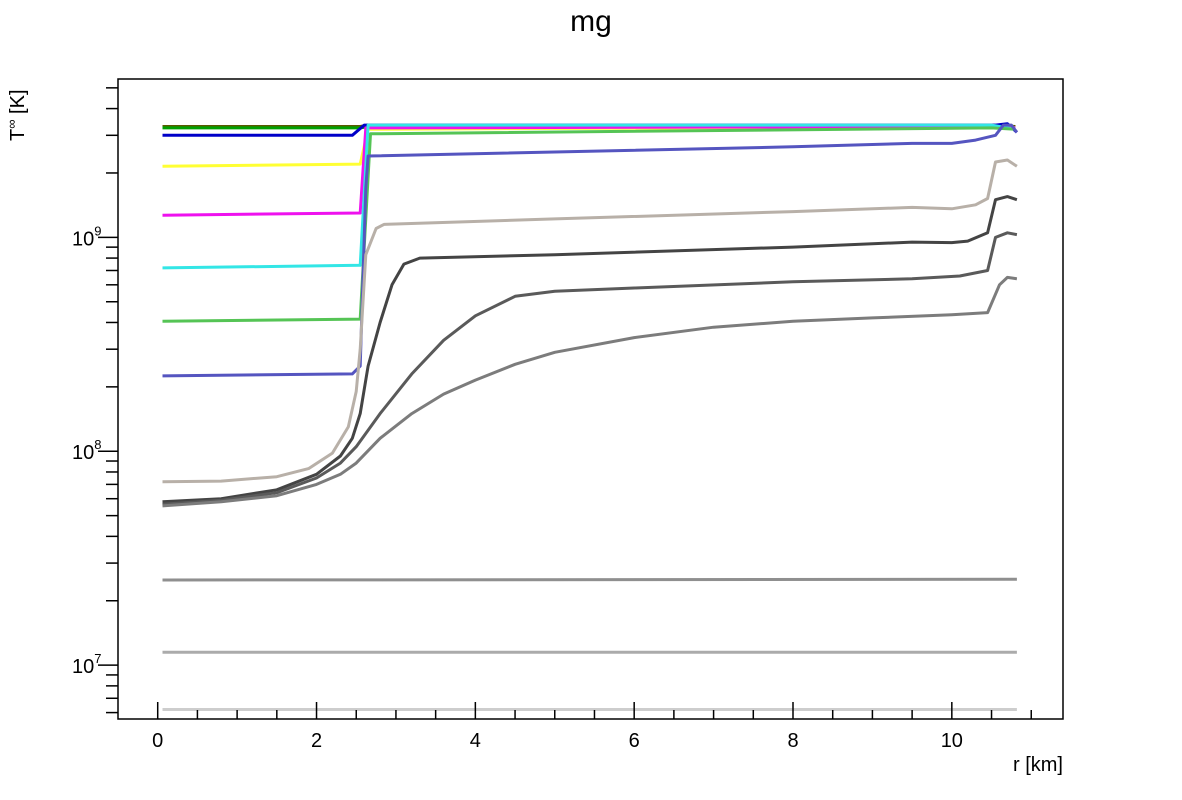 This screenshot has height=800, width=1182. Describe the element at coordinates (592, 727) in the screenshot. I see `x-axis: 0 2 4 6 8 10` at that location.